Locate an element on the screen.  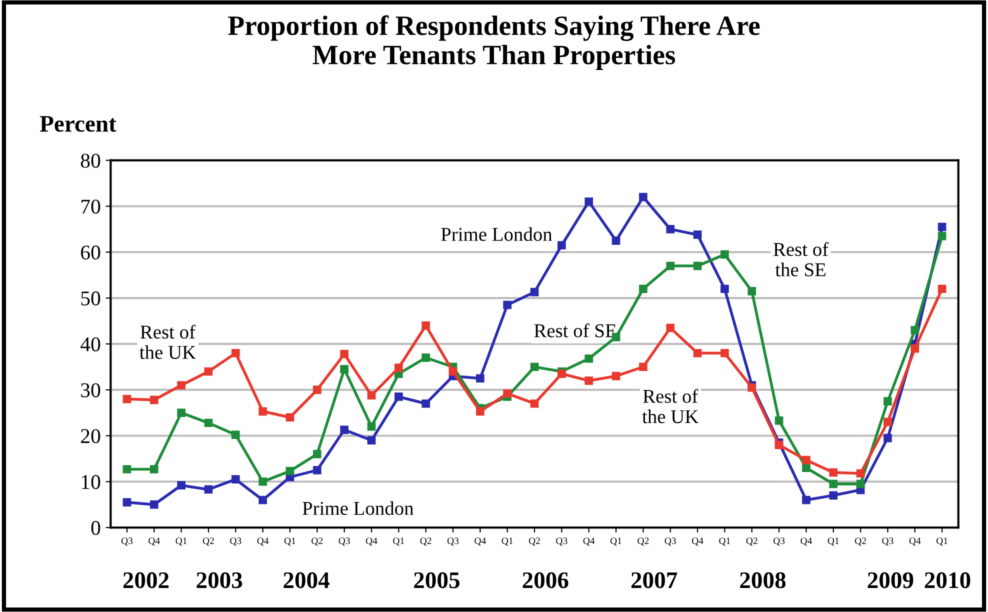
y-tick-label: 10 is located at coordinates (91, 482).